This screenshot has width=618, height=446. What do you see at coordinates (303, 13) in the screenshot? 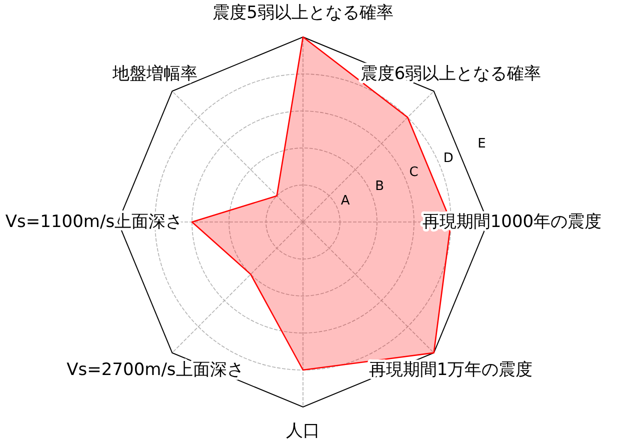
I see `spoke-label: 震度5弱以上となる確率` at bounding box center [303, 13].